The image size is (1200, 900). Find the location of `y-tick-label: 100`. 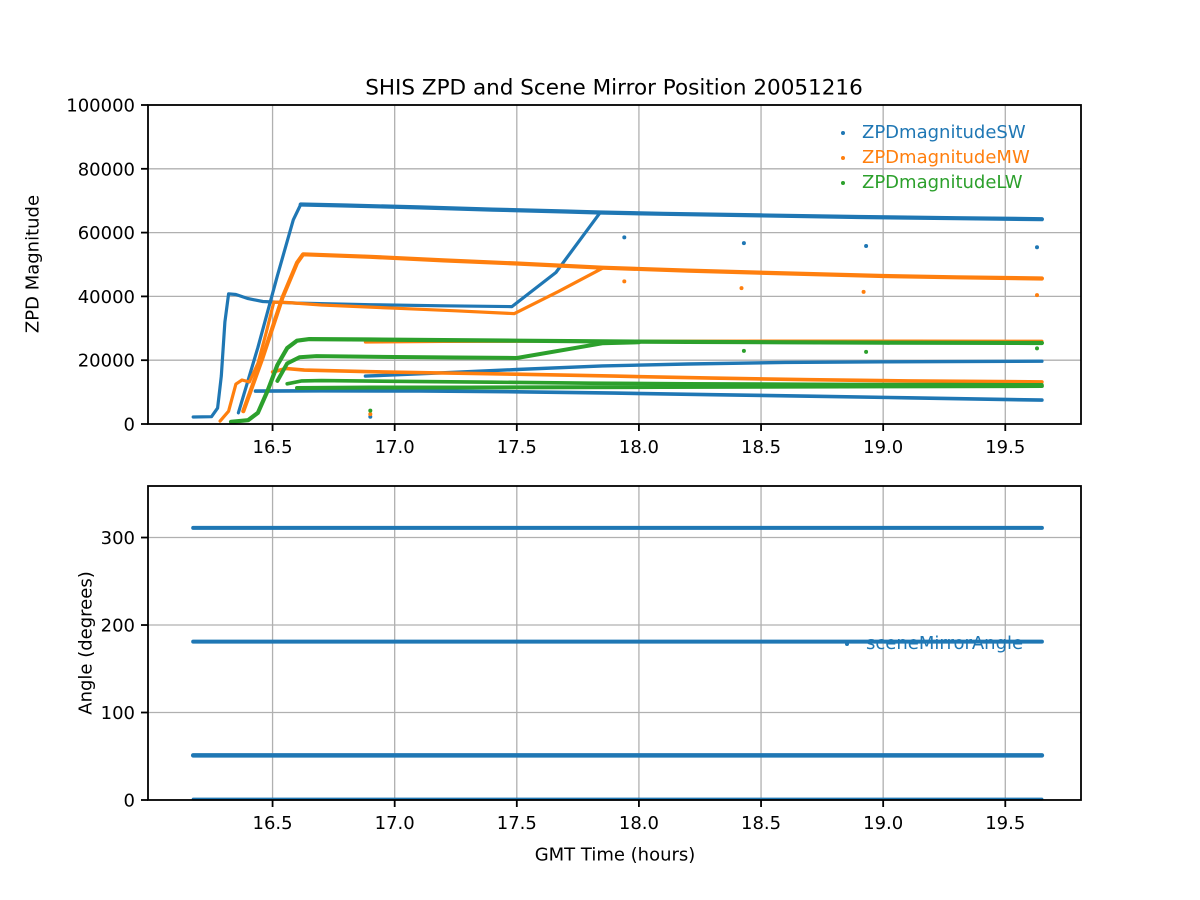

y-tick-label: 100 is located at coordinates (118, 713).